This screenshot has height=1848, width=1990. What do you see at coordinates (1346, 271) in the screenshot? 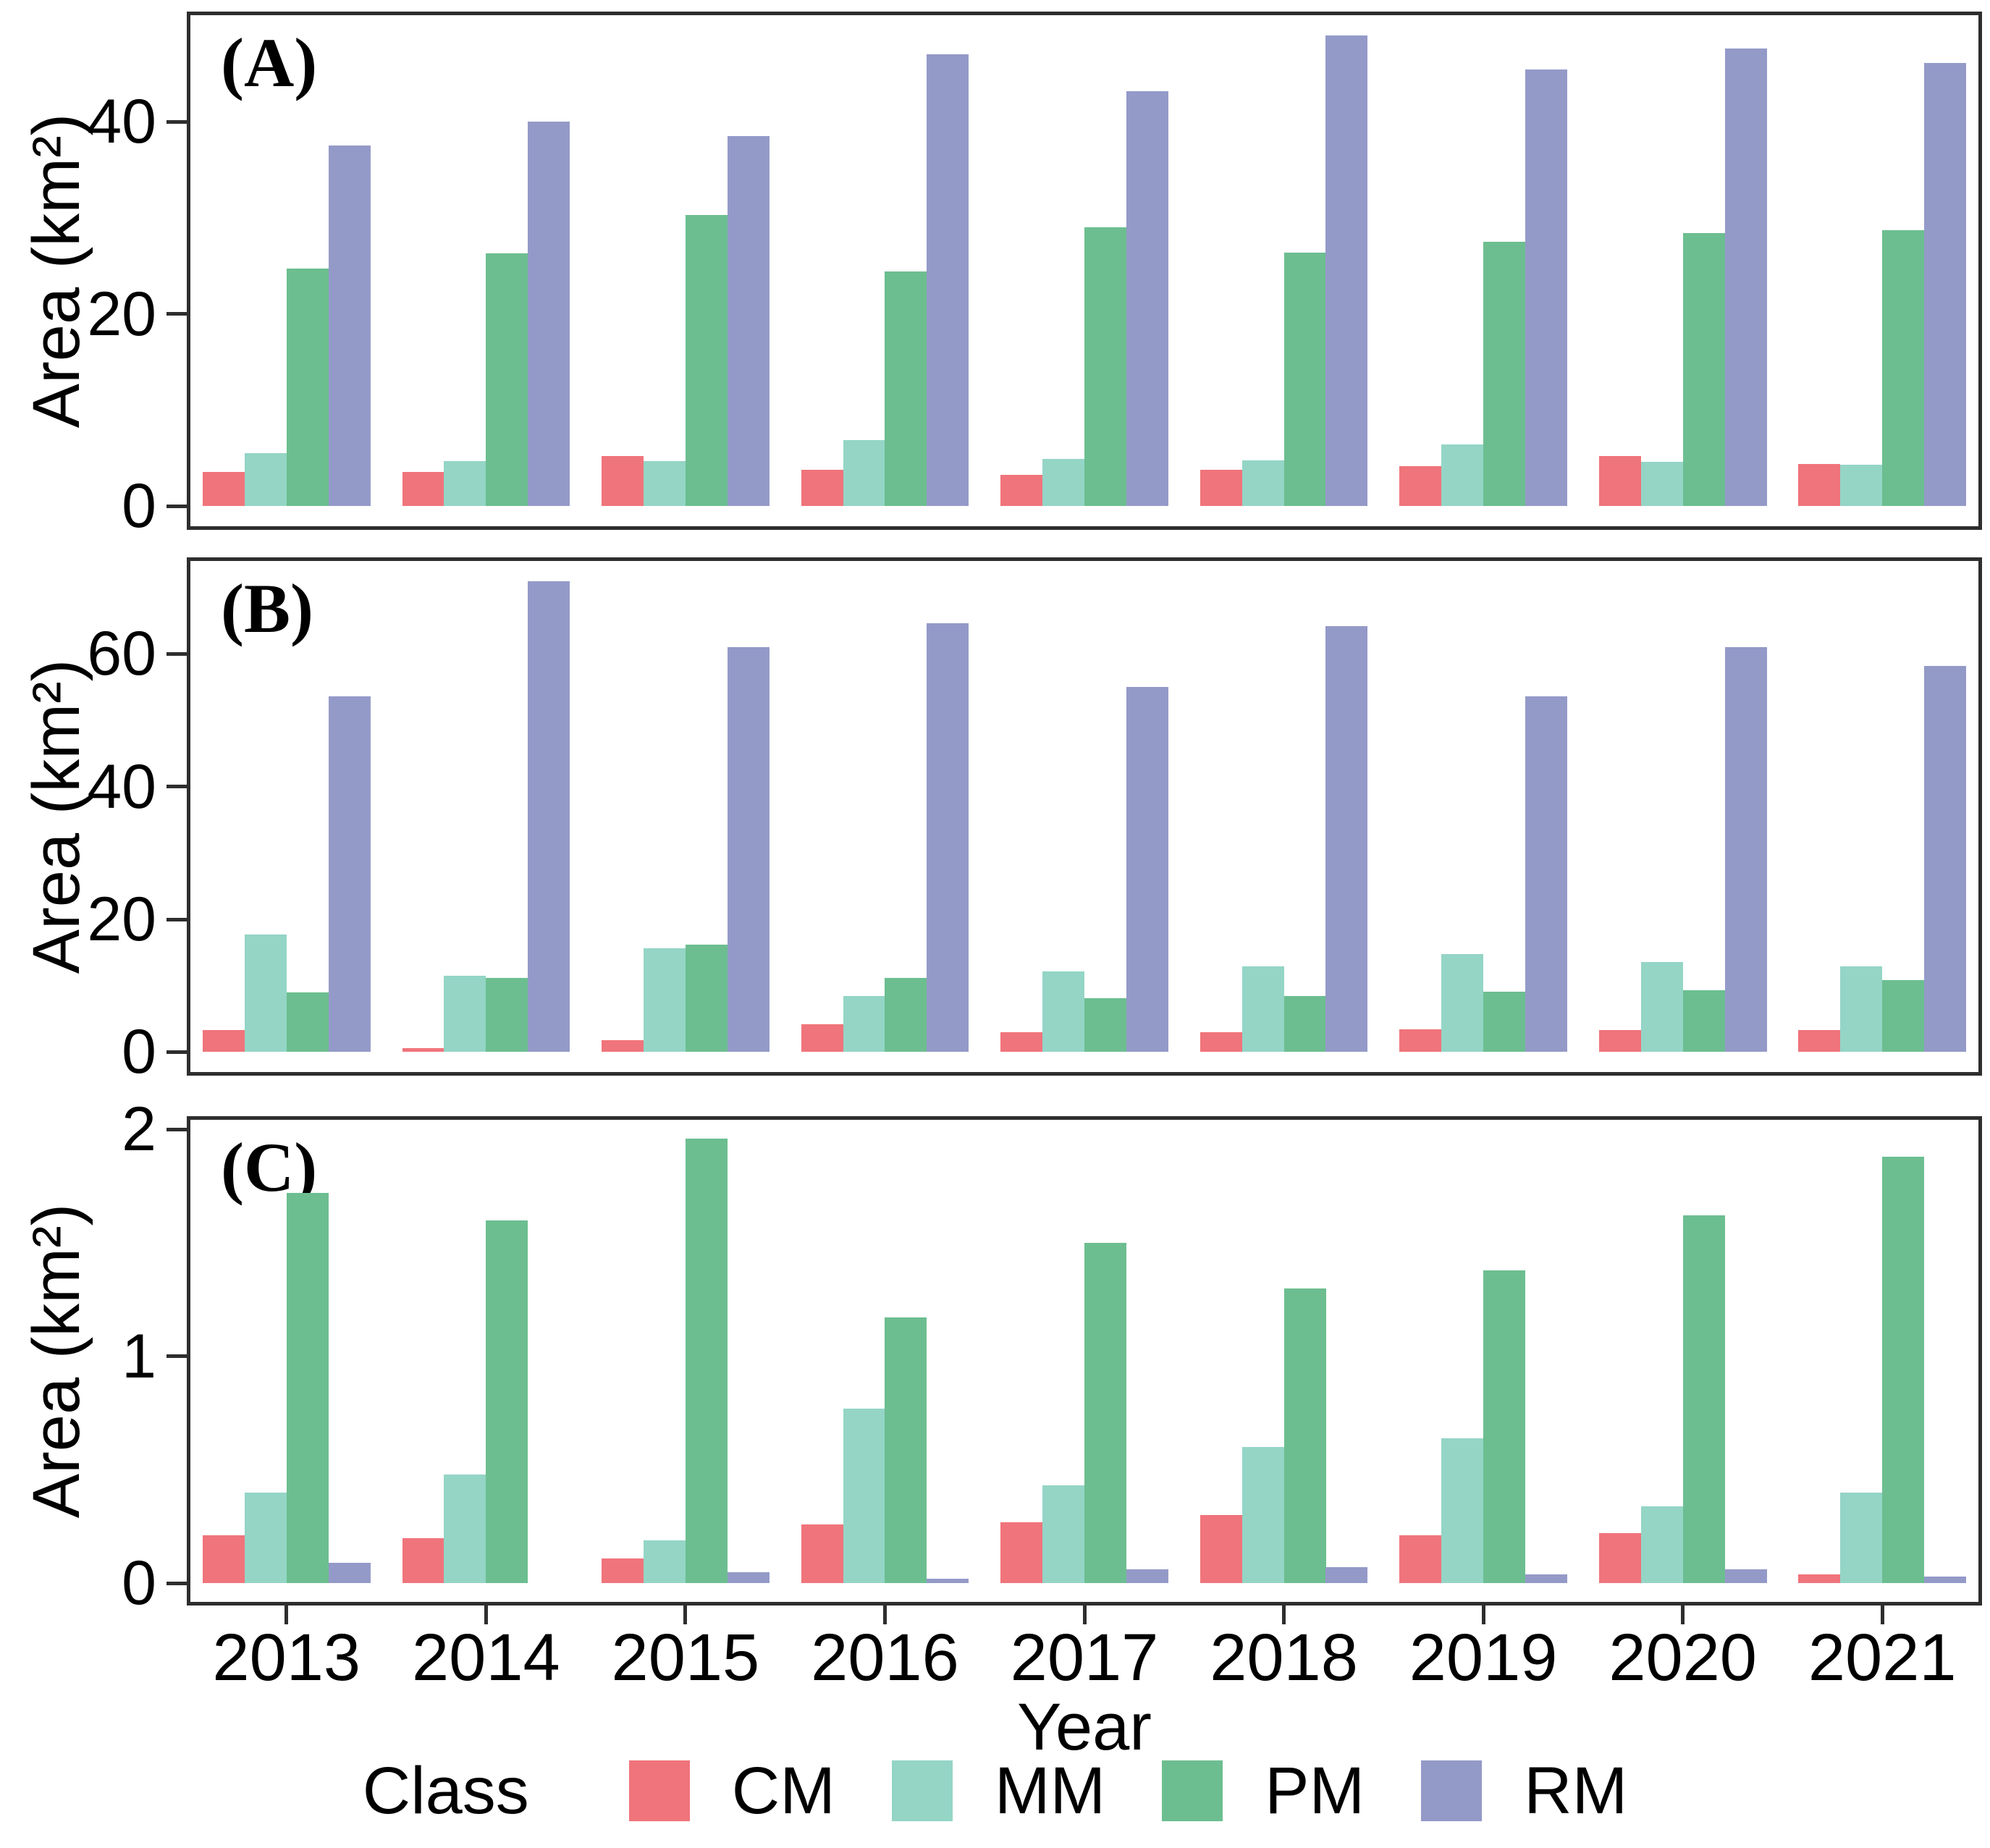
I see `bar-a-2018-rm` at bounding box center [1346, 271].